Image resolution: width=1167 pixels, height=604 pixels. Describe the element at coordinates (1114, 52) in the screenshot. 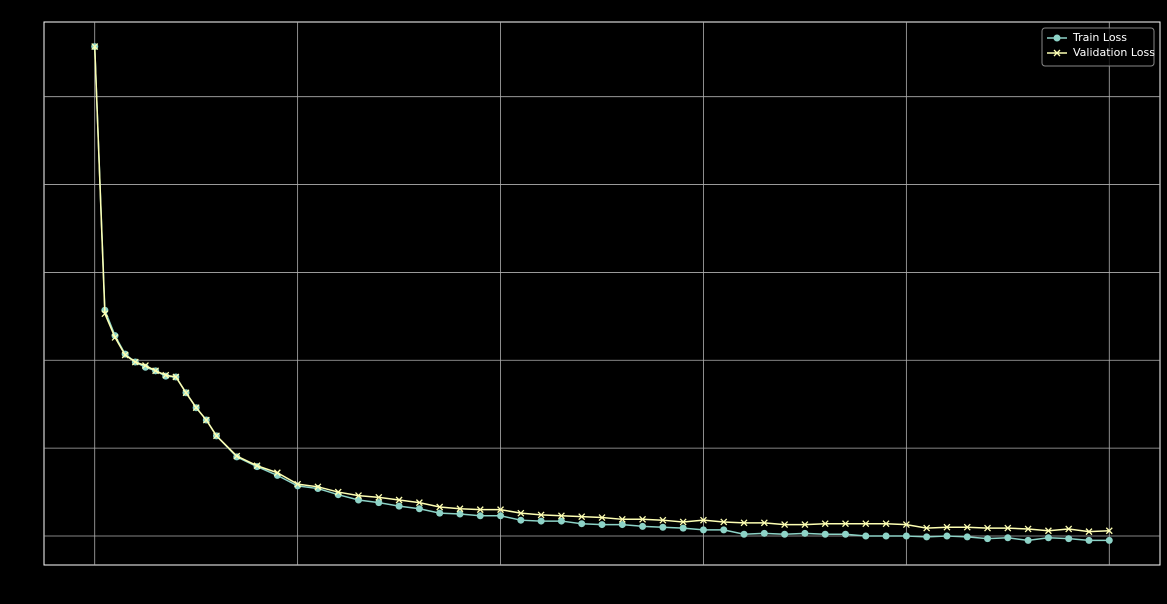

I see `legend-label: Validation Loss` at that location.